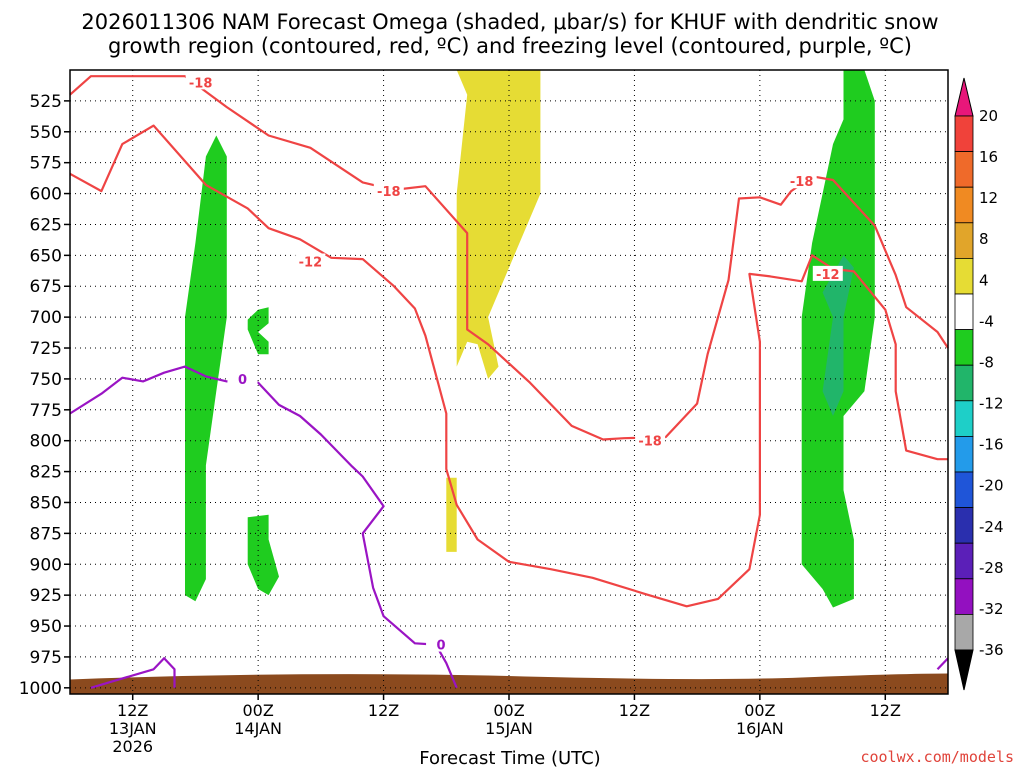 The height and width of the screenshot is (768, 1024). Describe the element at coordinates (979, 384) in the screenshot. I see `colorbar: 20 16 12 8 4 -4 -8 -12 -16 -20 -24 -28 -32 -36` at that location.